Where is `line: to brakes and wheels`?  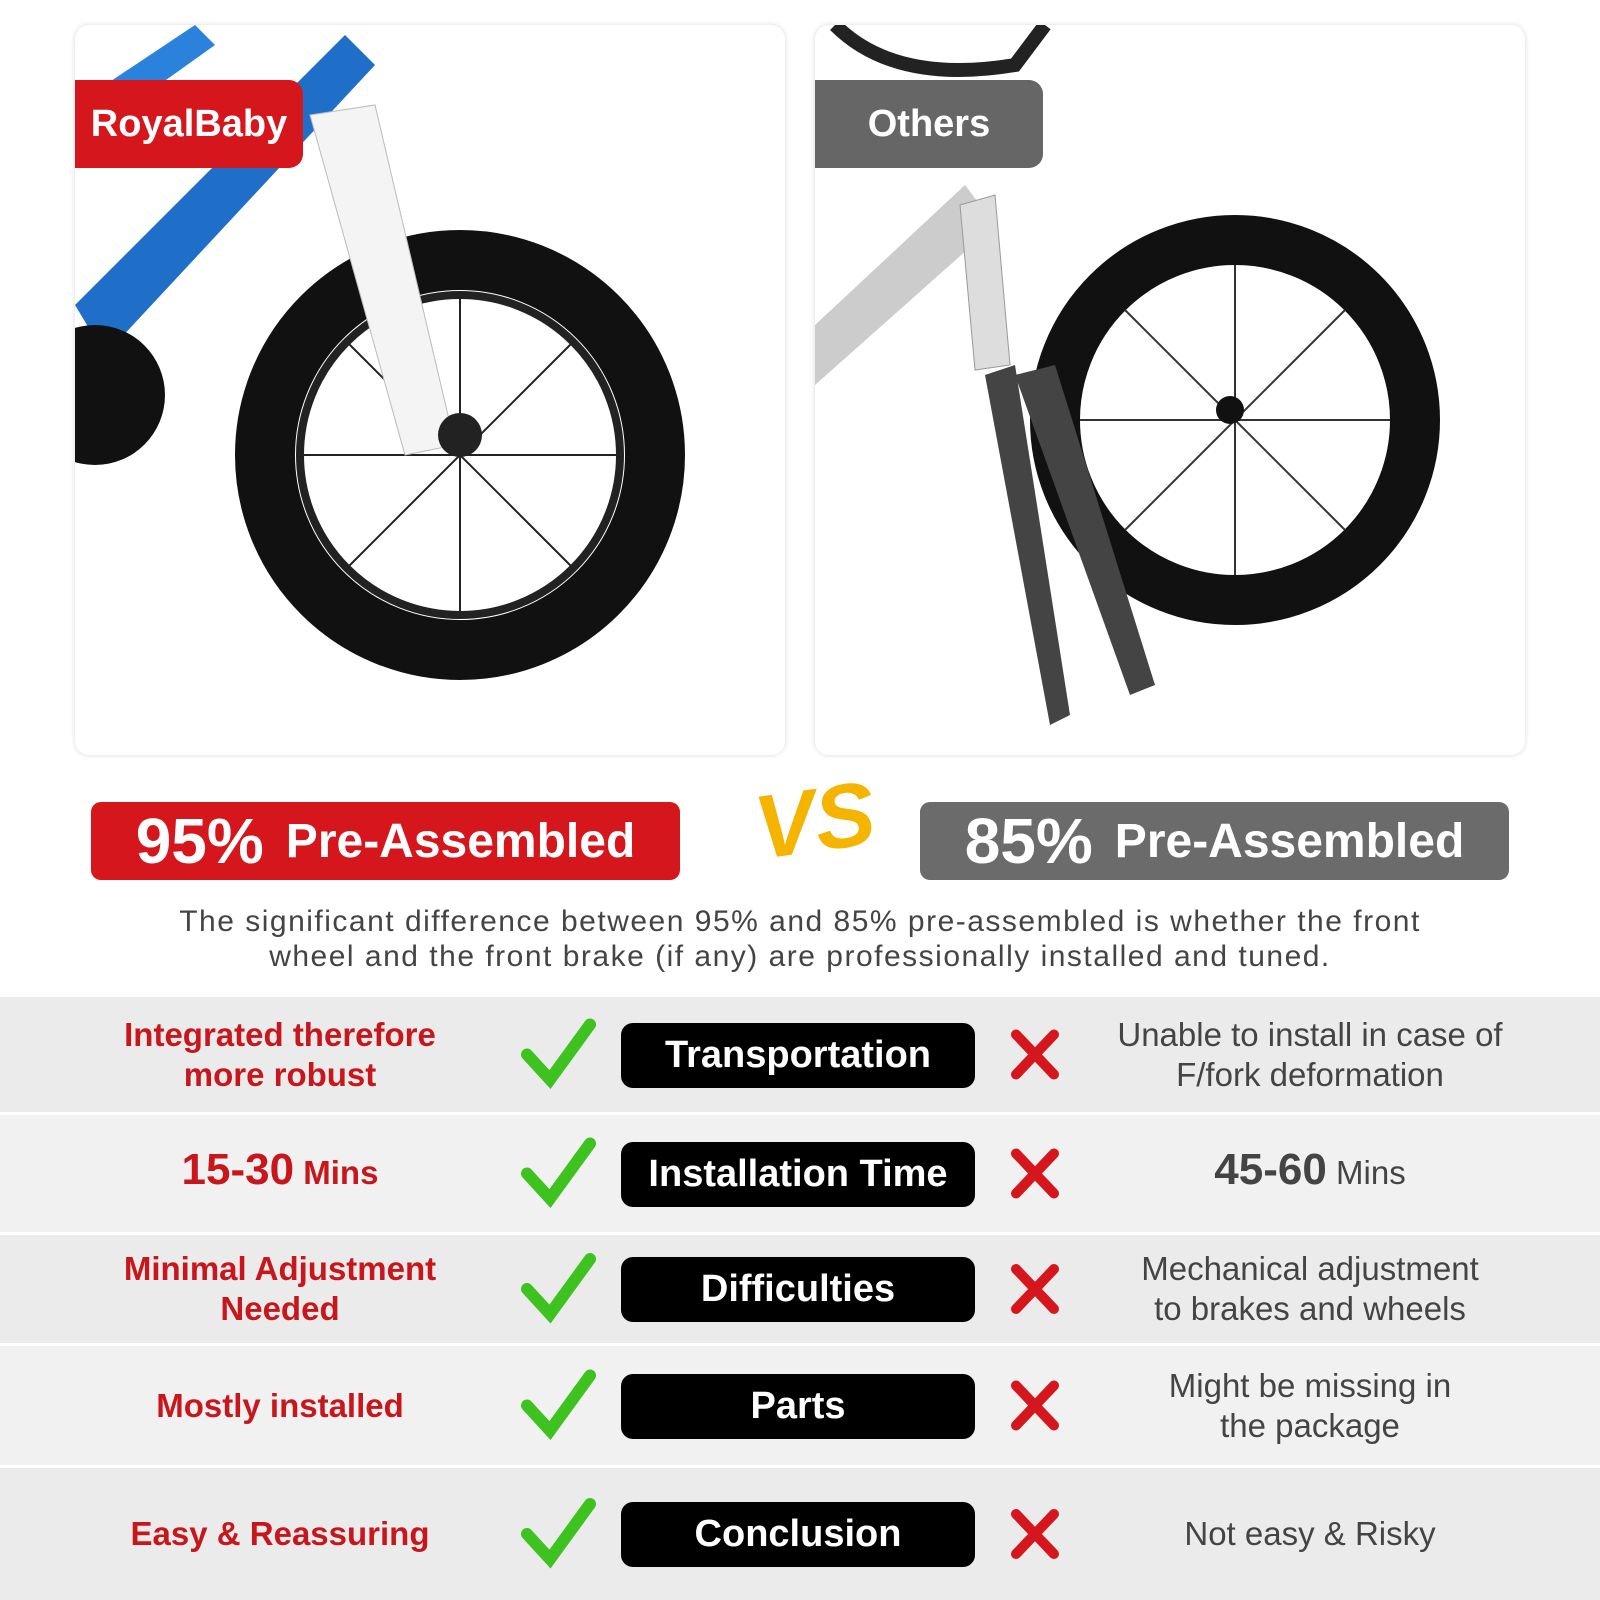 line: to brakes and wheels is located at coordinates (1310, 1308).